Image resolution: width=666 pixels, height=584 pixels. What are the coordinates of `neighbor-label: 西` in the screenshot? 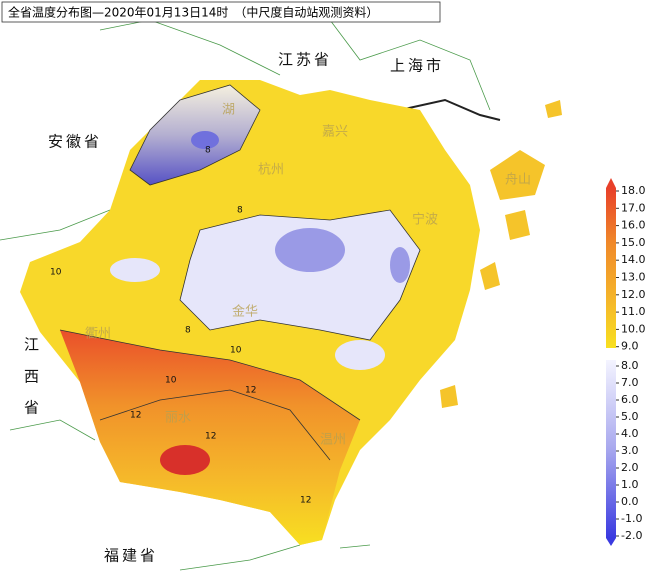 It's located at (33, 377).